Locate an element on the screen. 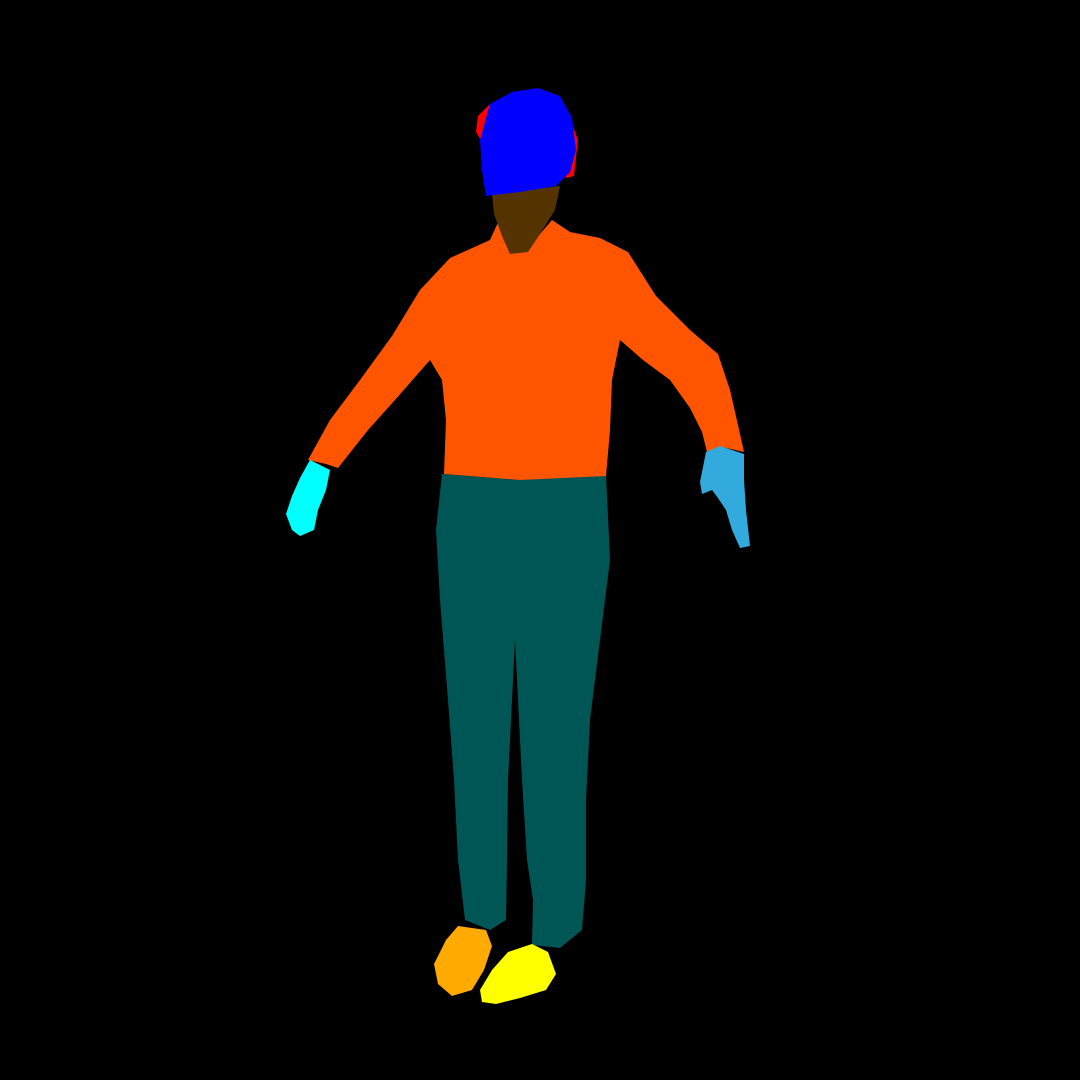 The width and height of the screenshot is (1080, 1080). right-shoe-segment is located at coordinates (463, 961).